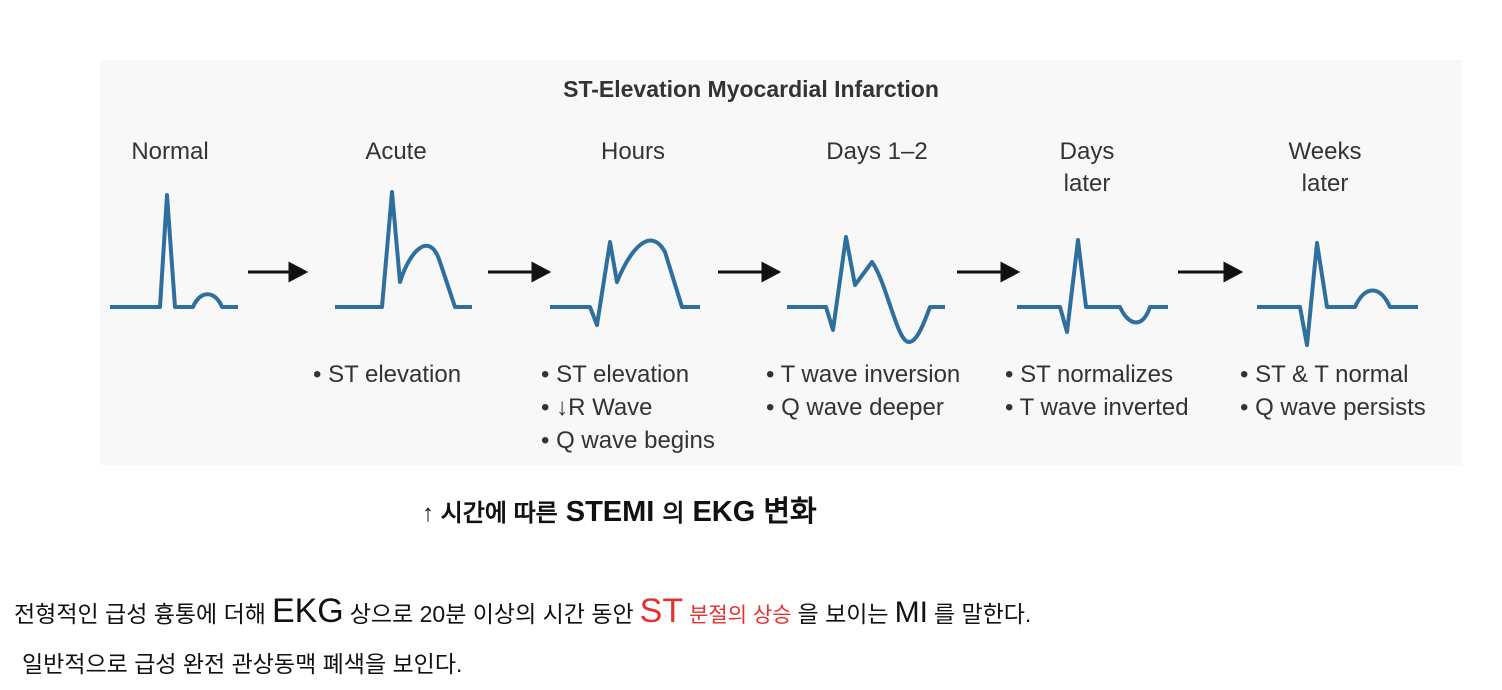  What do you see at coordinates (1097, 407) in the screenshot?
I see `bullet-item: • T wave inverted` at bounding box center [1097, 407].